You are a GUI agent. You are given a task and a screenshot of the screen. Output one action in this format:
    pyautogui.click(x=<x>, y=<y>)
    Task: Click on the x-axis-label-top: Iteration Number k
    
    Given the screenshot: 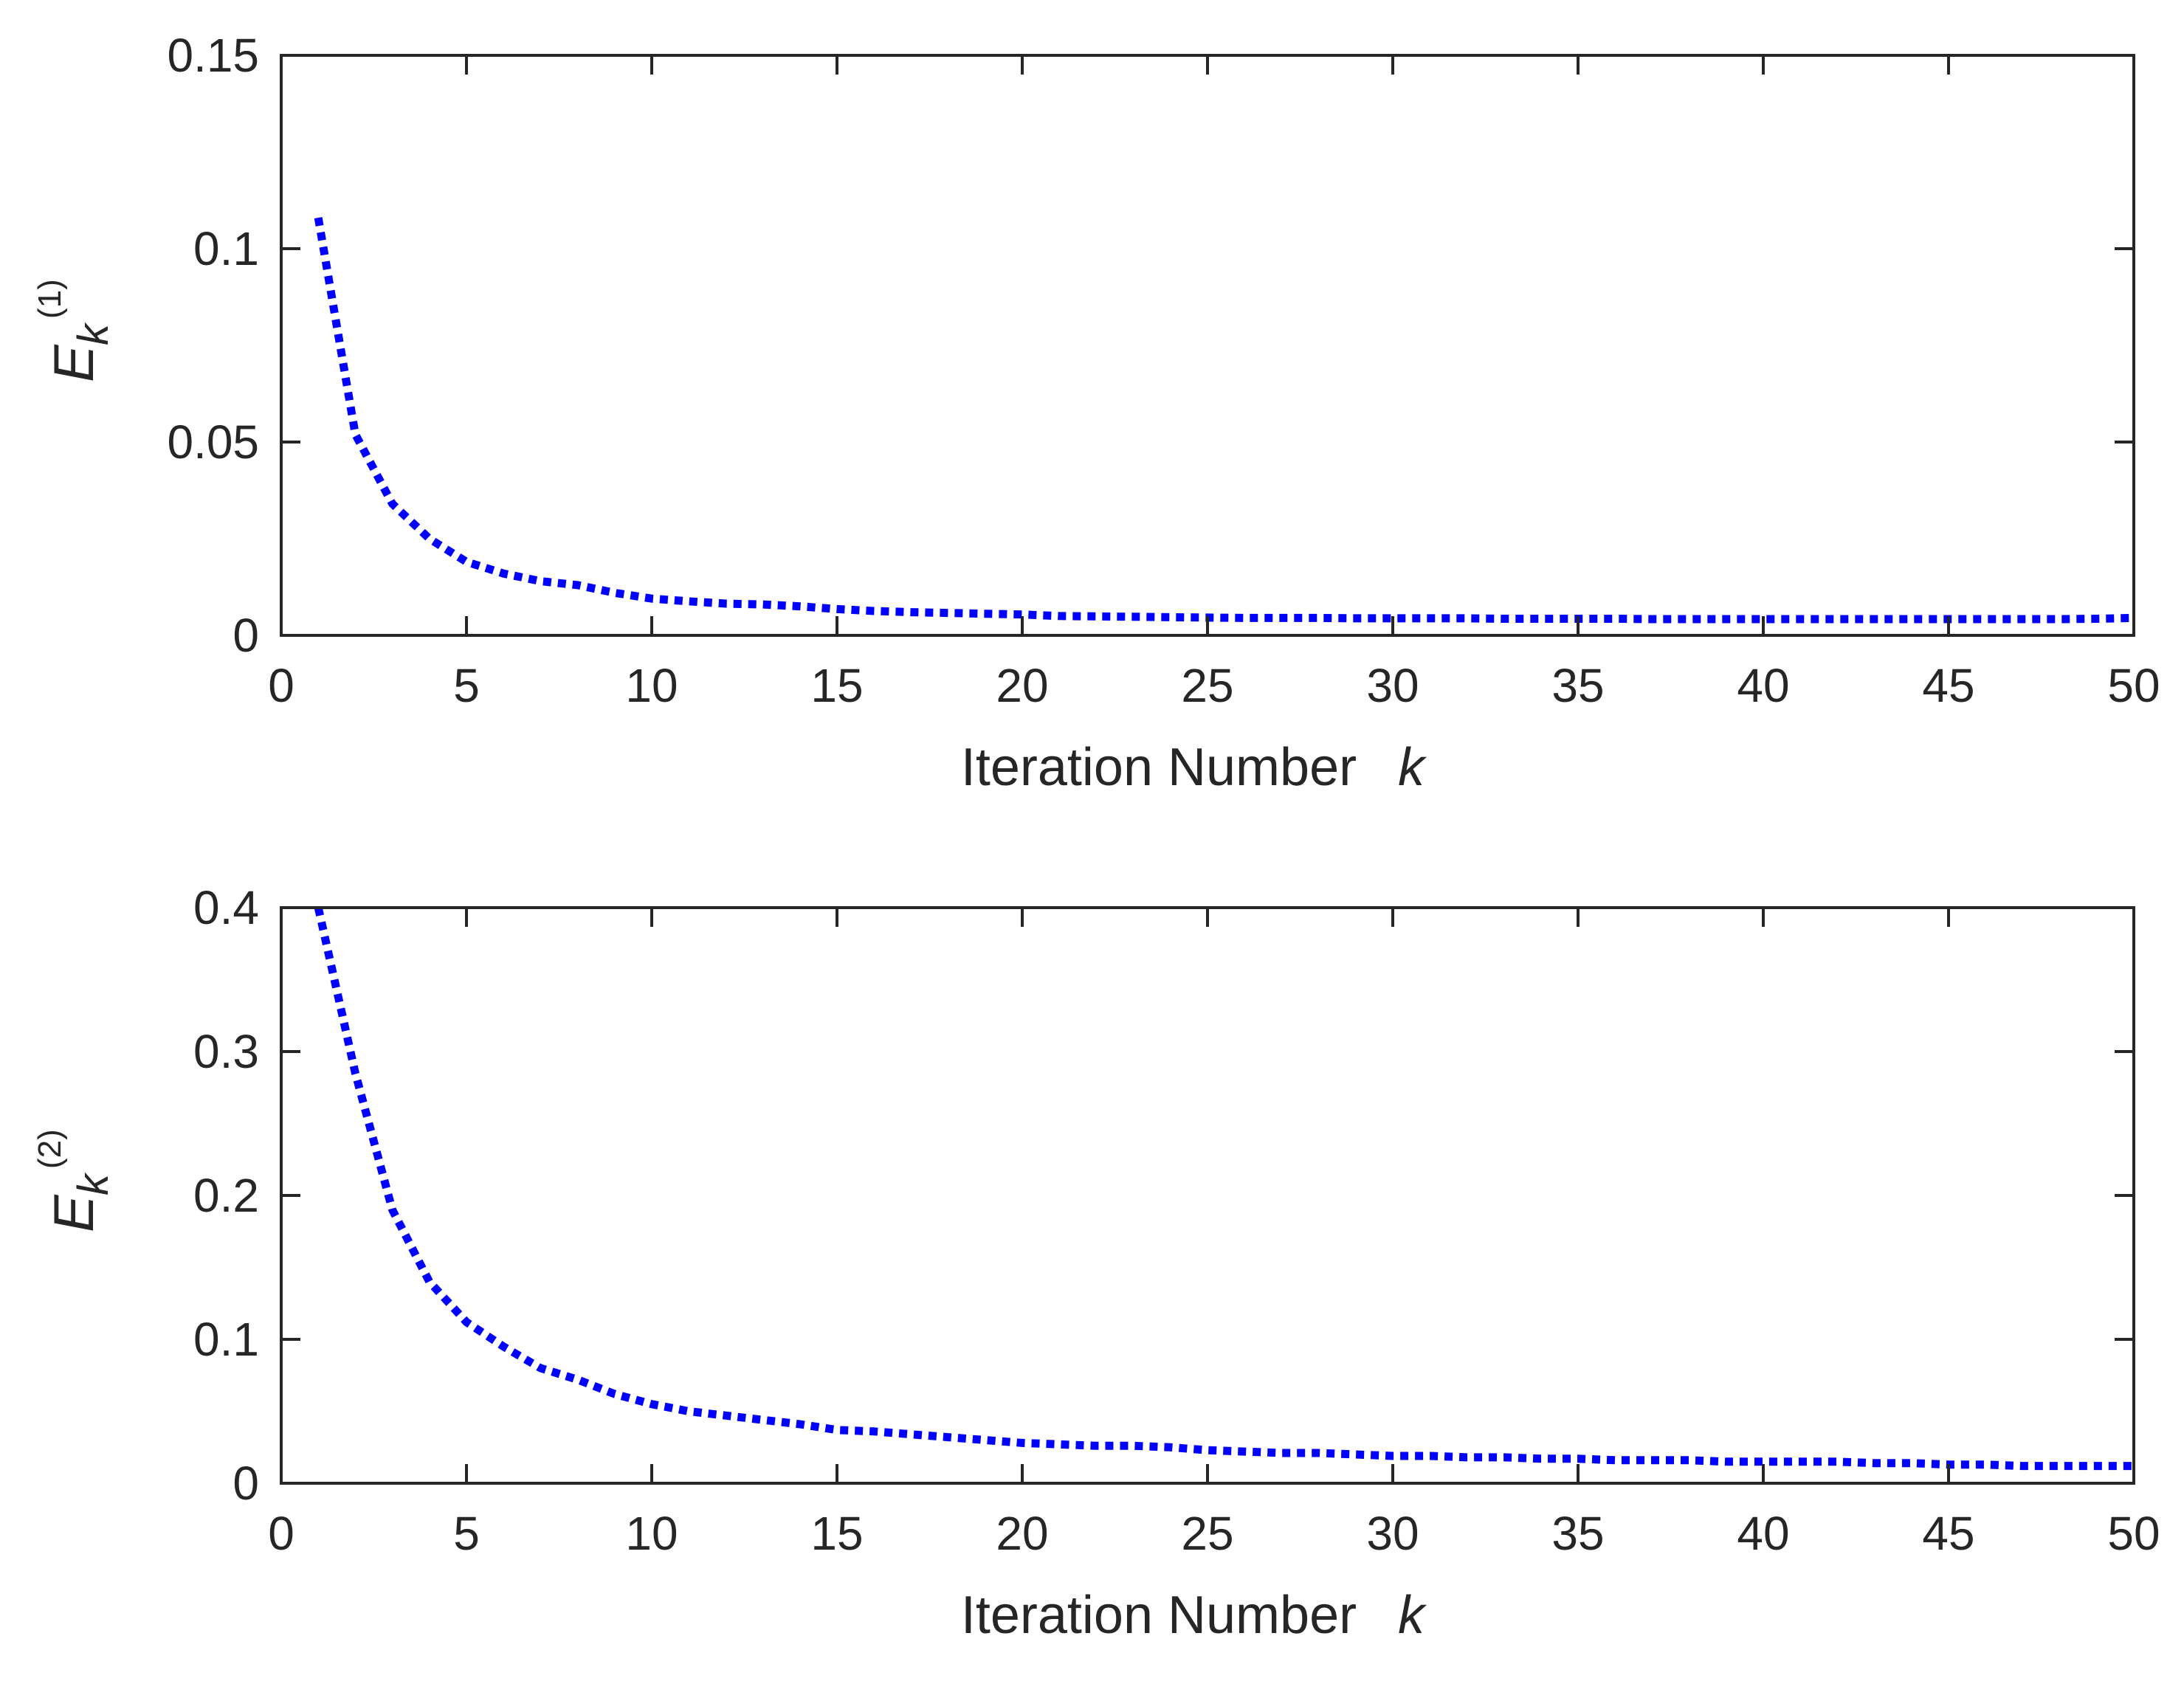 What is the action you would take?
    pyautogui.click(x=1194, y=767)
    